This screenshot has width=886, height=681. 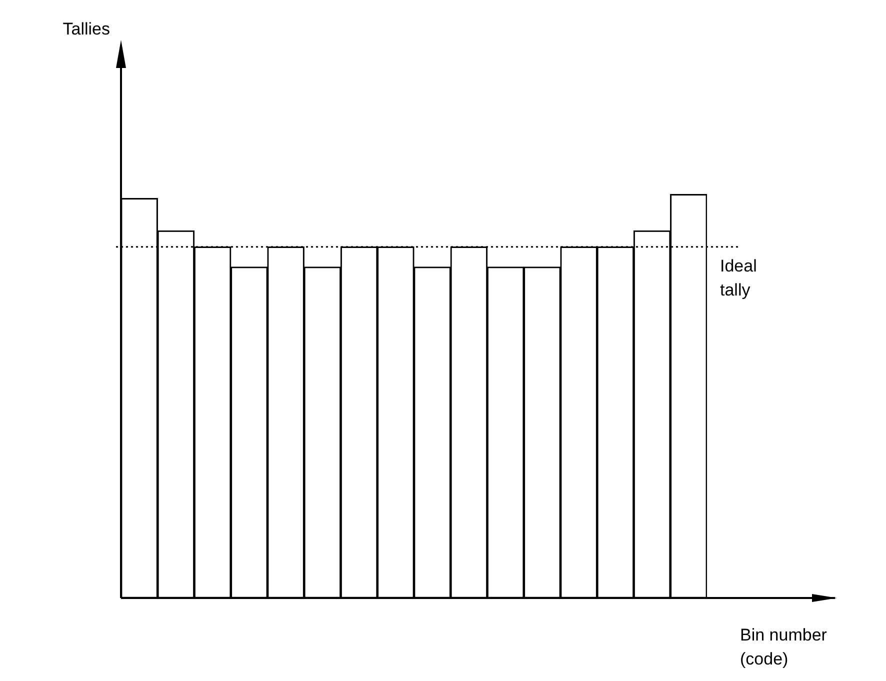 I want to click on x-axis-title: Bin number (code), so click(x=784, y=647).